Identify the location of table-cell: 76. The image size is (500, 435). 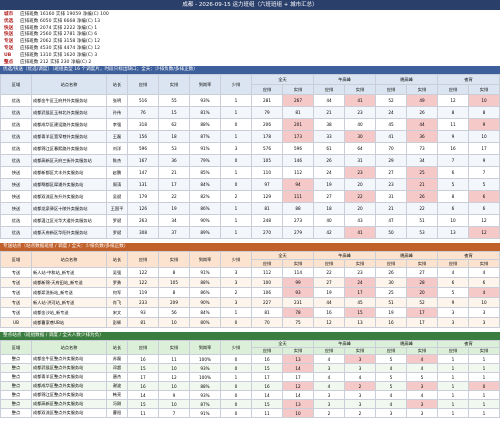
(143, 112).